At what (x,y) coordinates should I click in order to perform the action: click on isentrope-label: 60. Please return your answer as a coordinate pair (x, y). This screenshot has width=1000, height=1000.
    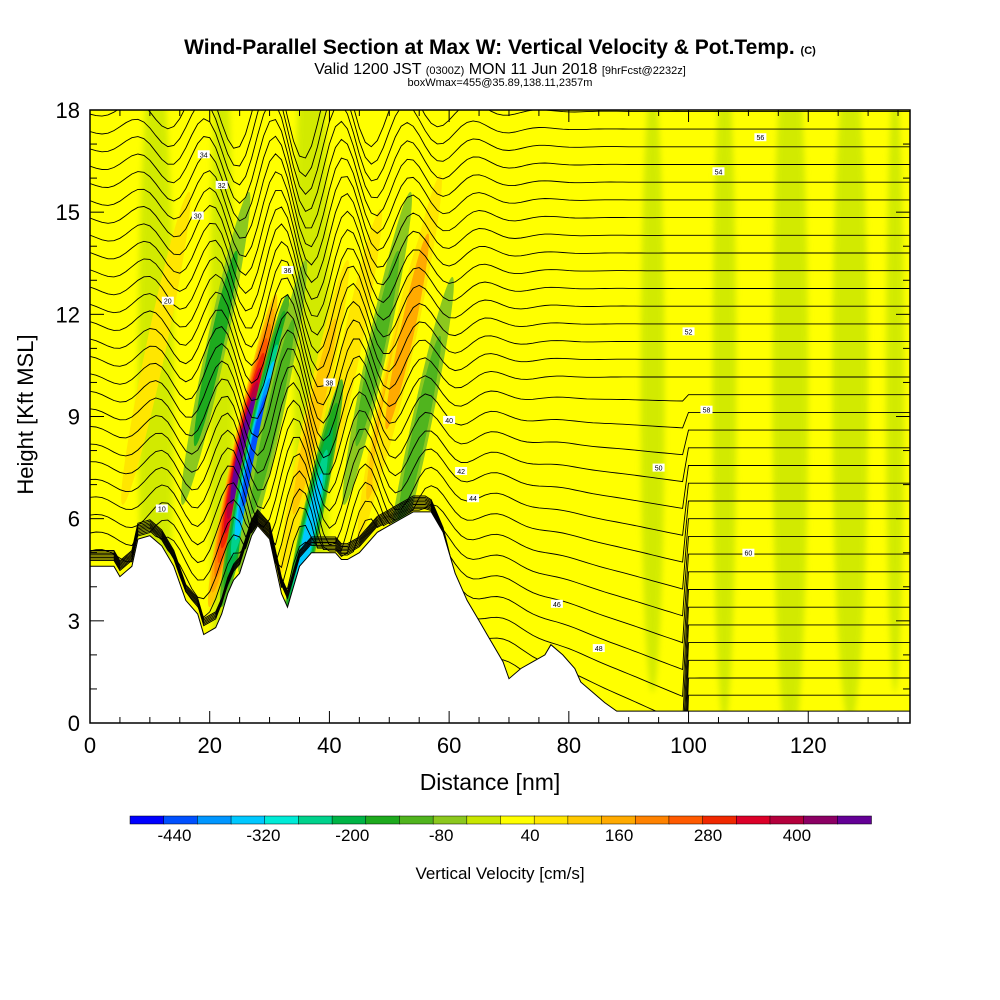
    Looking at the image, I should click on (748, 553).